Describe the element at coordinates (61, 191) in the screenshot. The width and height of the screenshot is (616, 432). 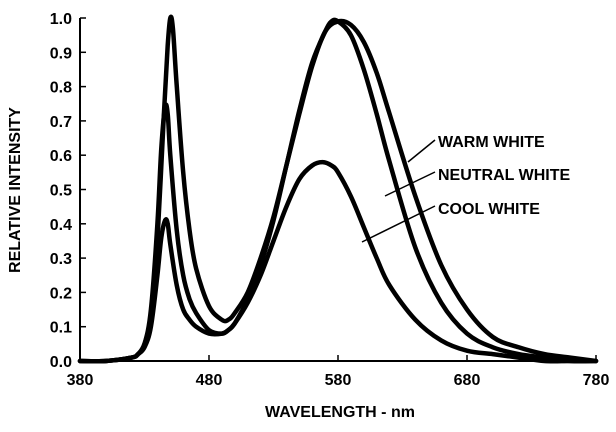
I see `y-tick-label: 0.5` at that location.